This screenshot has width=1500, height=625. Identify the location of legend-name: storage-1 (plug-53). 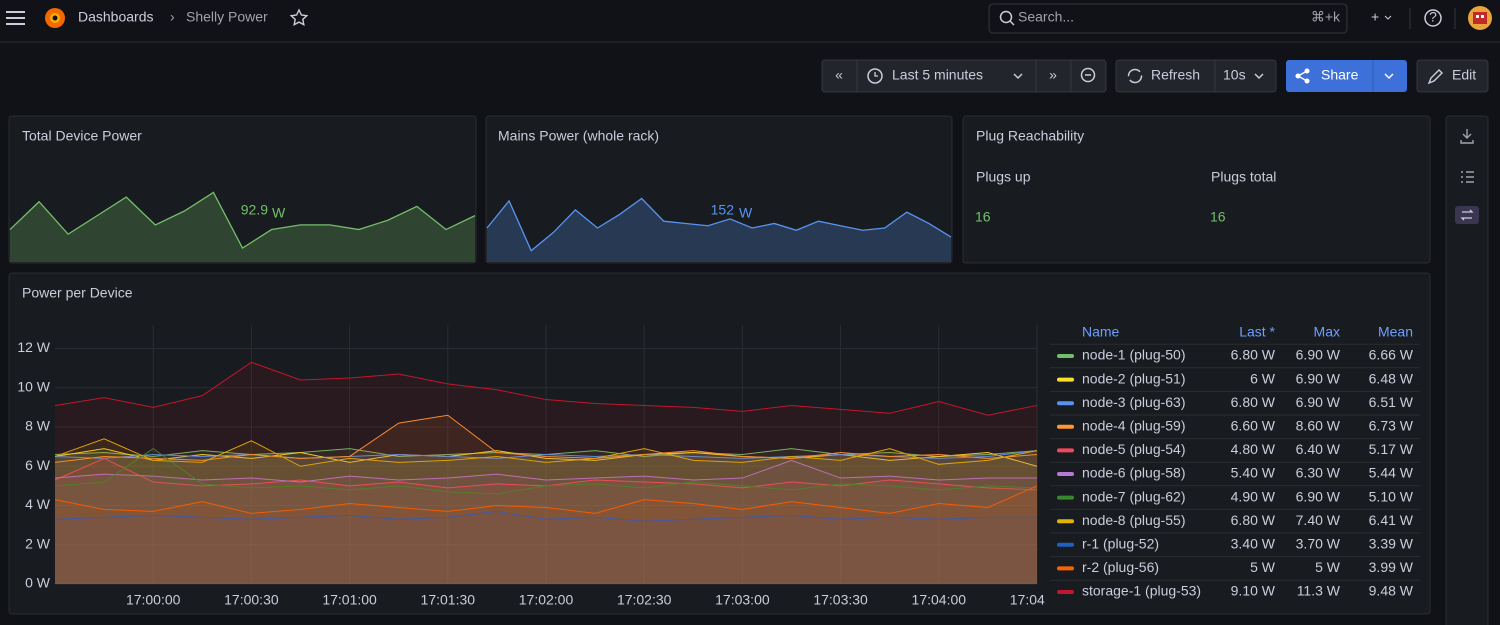
(1141, 591).